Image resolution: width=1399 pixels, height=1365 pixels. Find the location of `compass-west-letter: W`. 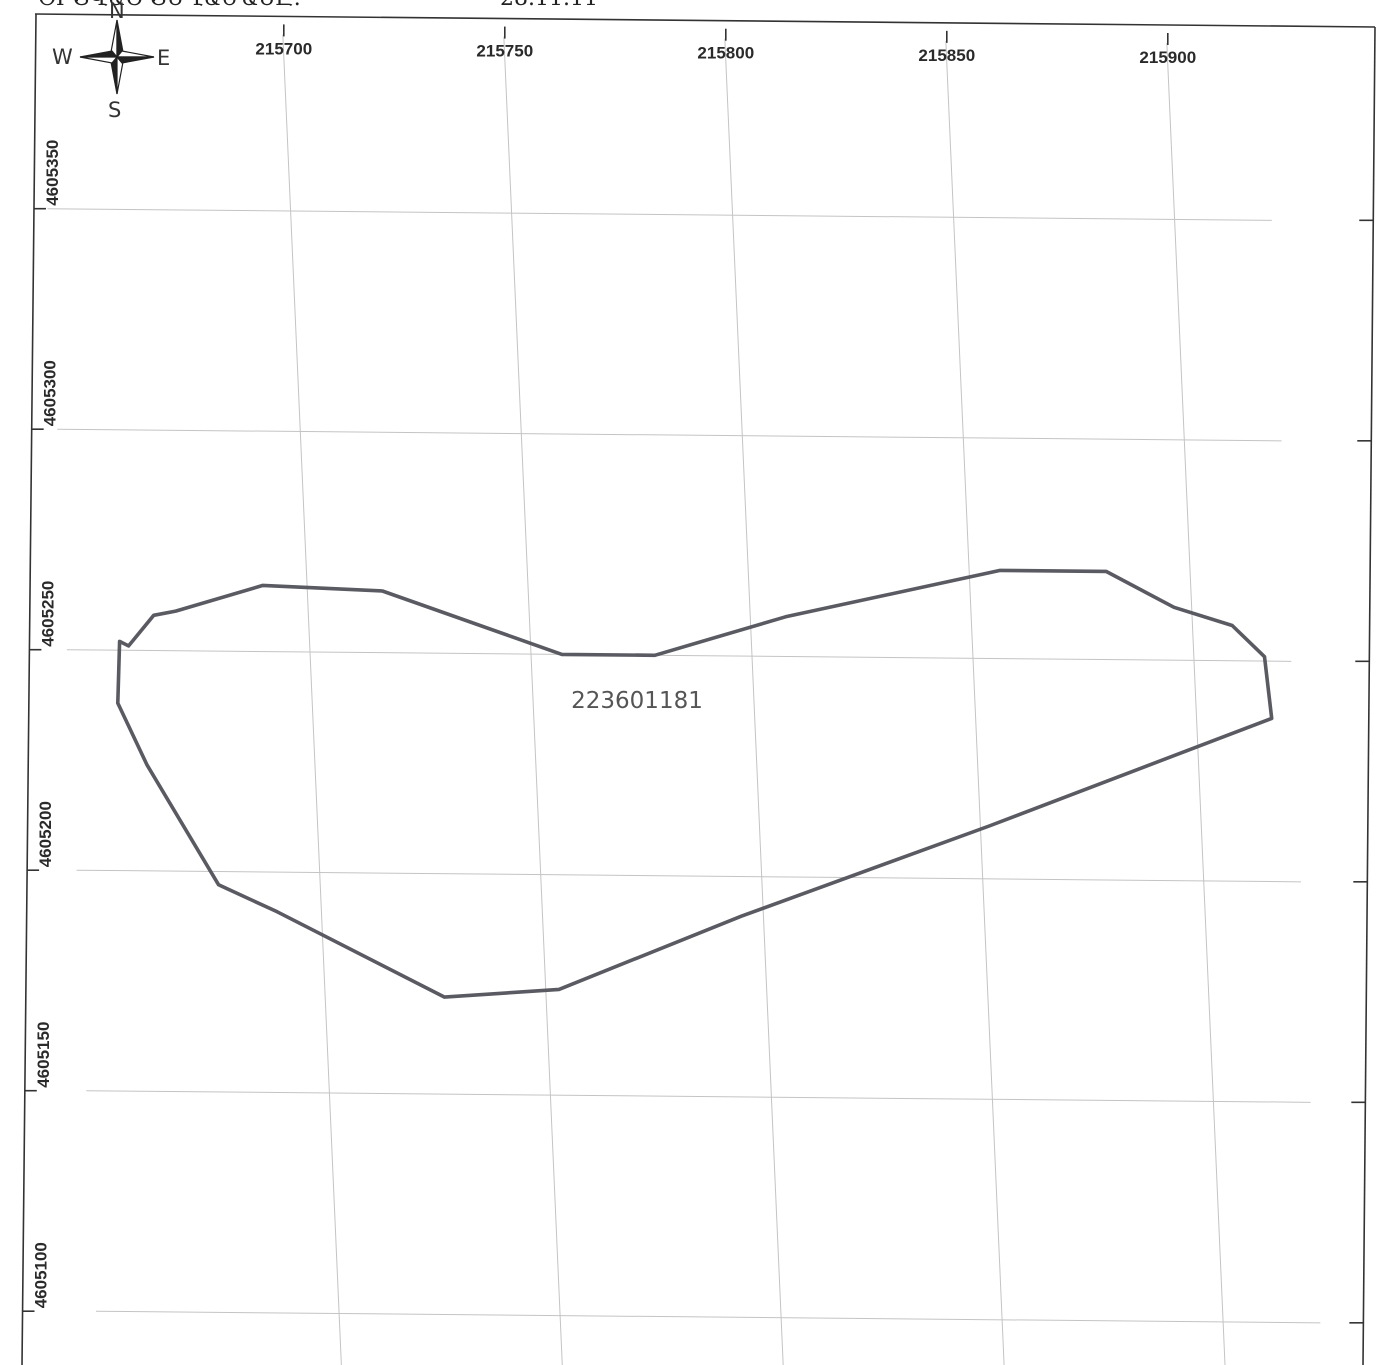

compass-west-letter: W is located at coordinates (62, 57).